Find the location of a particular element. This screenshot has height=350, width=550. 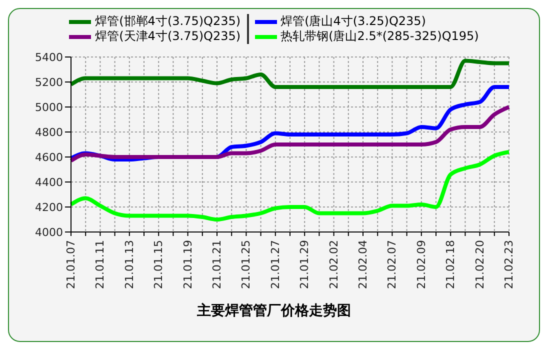

x-tick-label: 21.02.04 is located at coordinates (363, 264).